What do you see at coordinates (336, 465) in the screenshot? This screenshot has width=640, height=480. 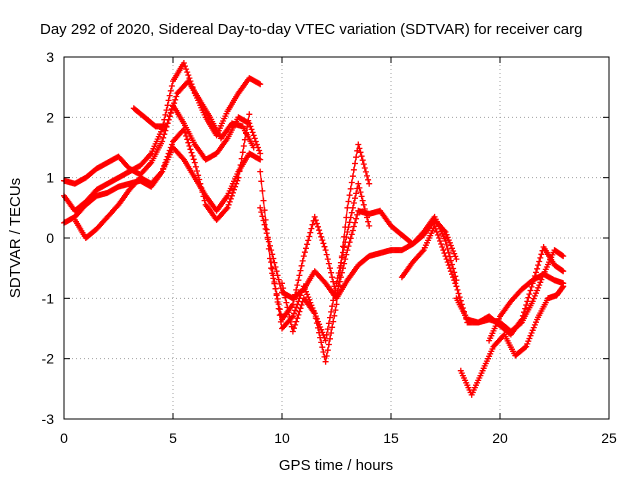 I see `x-axis-title: GPS time / hours` at bounding box center [336, 465].